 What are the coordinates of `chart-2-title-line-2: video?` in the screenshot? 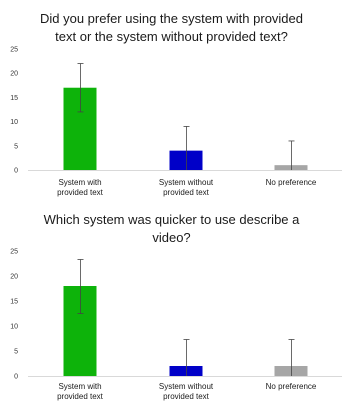 It's located at (171, 237).